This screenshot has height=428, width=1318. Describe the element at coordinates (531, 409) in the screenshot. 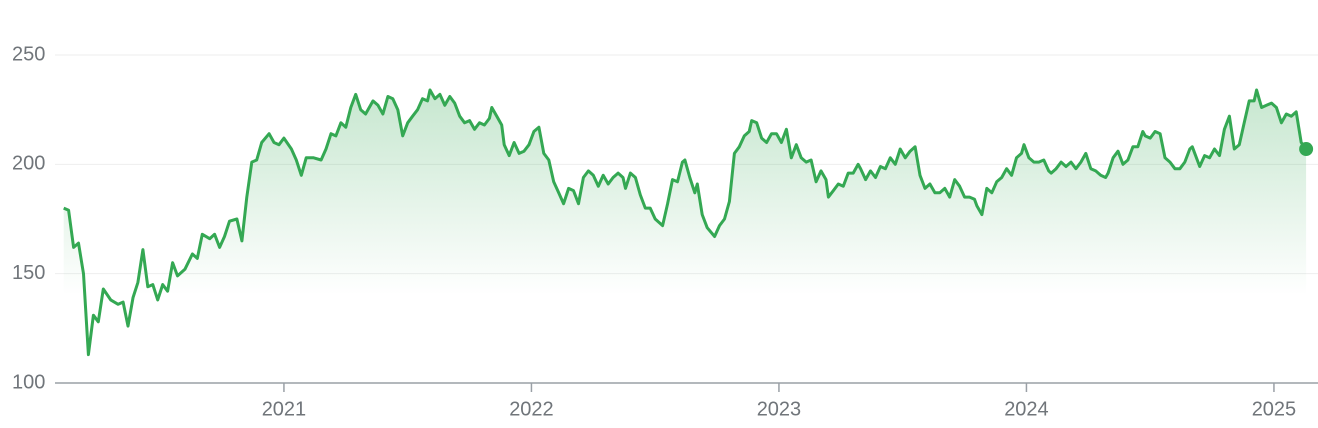

I see `x-tick-label: 2022` at that location.